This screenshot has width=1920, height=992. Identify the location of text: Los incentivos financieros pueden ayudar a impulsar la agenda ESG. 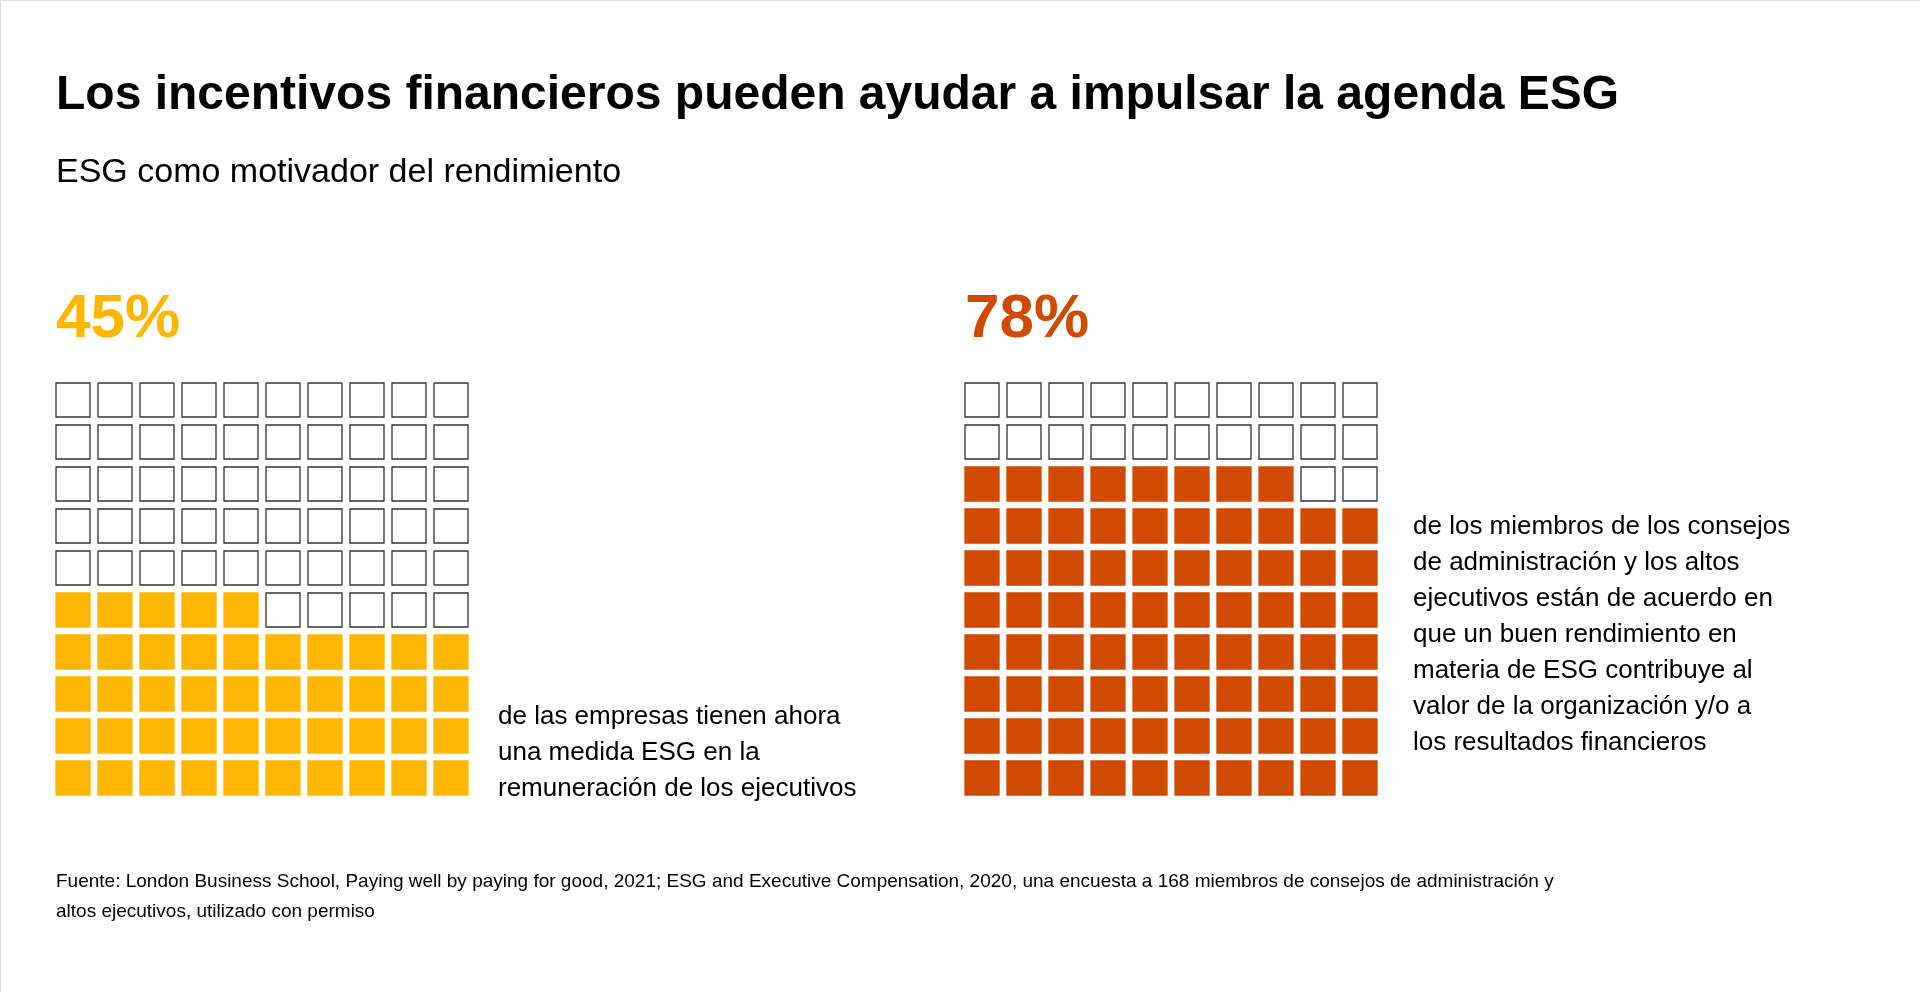
(838, 92).